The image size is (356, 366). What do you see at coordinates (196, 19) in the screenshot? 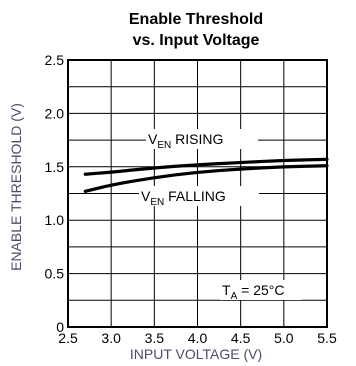
I see `chart-title-line1: Enable Threshold` at bounding box center [196, 19].